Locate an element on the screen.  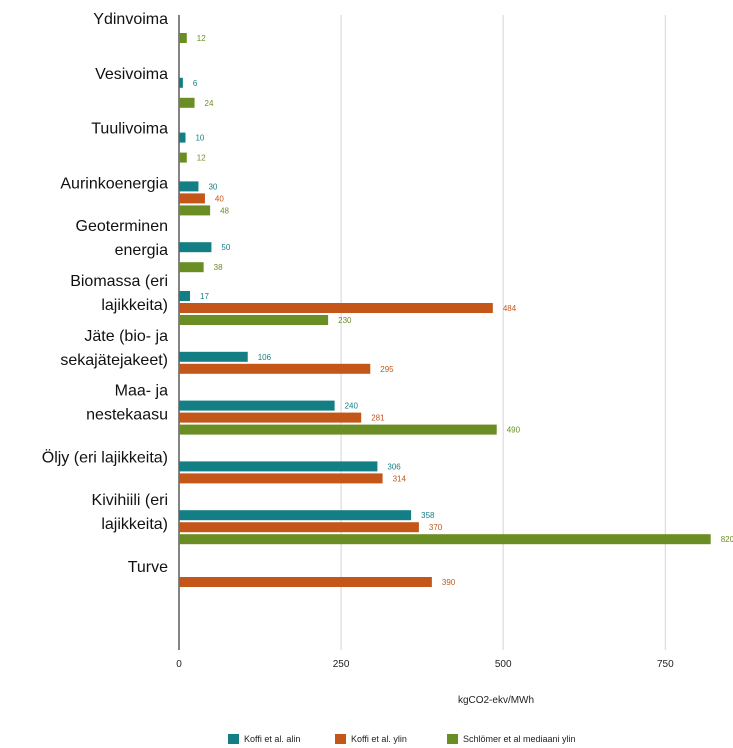
category-label-line: Maa- ja is located at coordinates (141, 391).